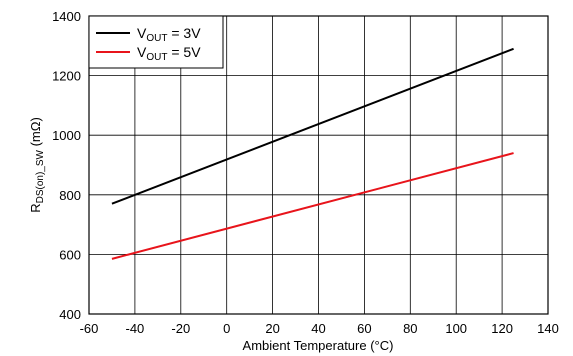 This screenshot has width=573, height=356. Describe the element at coordinates (456, 328) in the screenshot. I see `x-tick-label: 100` at that location.